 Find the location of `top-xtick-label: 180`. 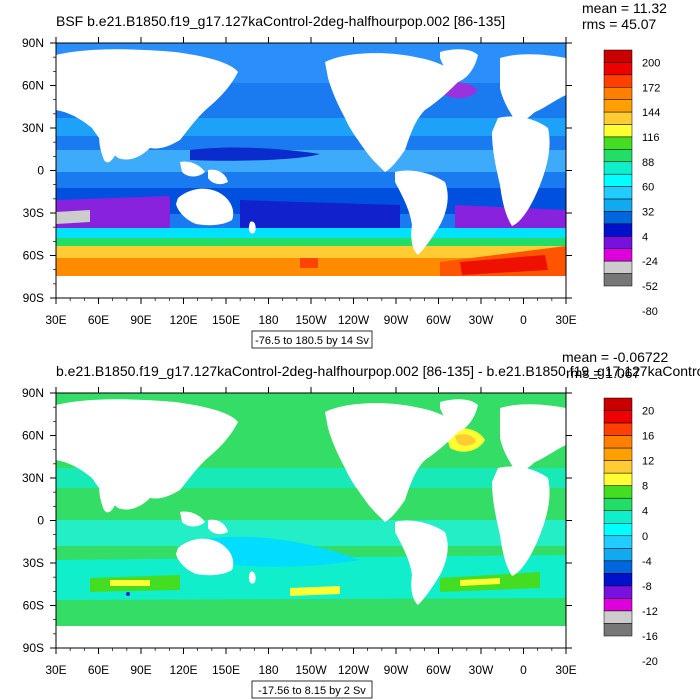

top-xtick-label: 180 is located at coordinates (268, 320).